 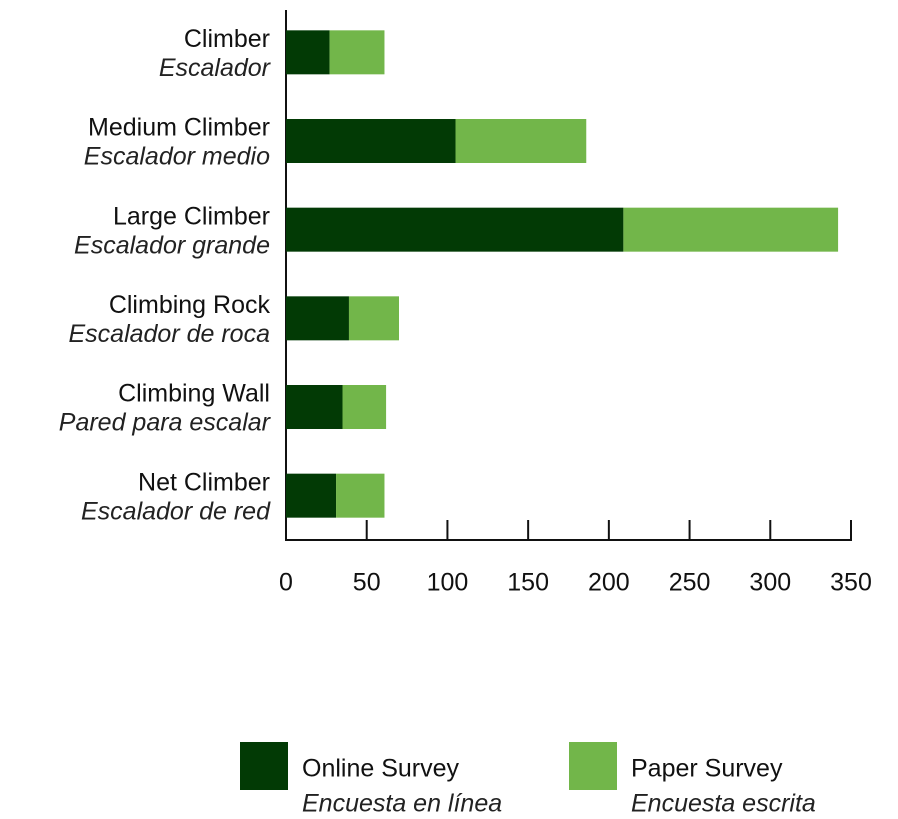 What do you see at coordinates (528, 583) in the screenshot?
I see `x-tick-label: 150` at bounding box center [528, 583].